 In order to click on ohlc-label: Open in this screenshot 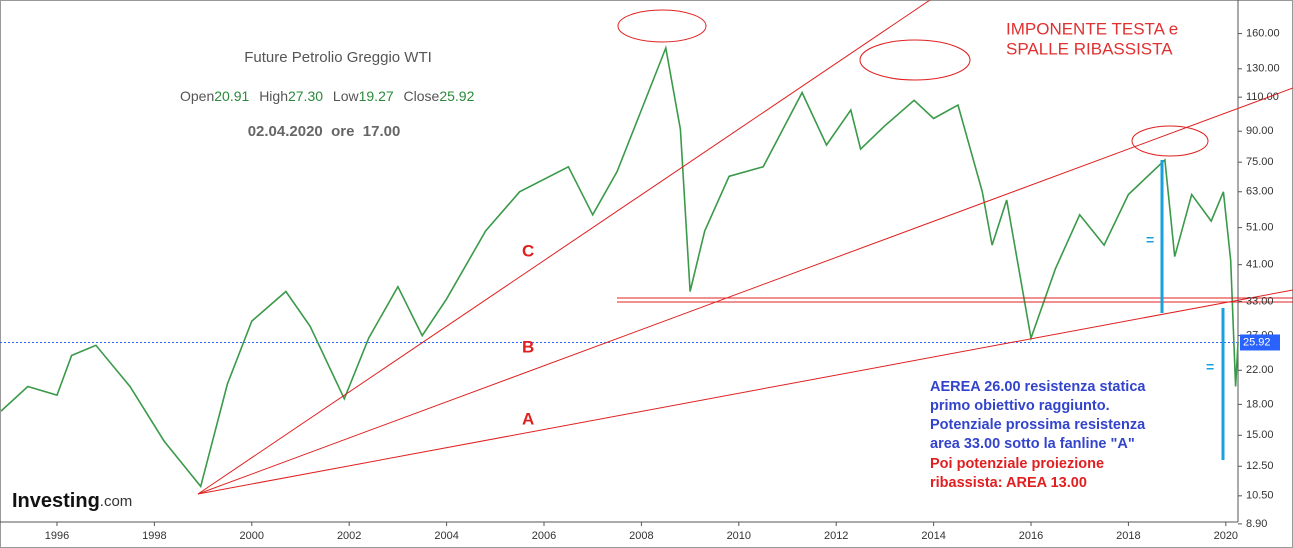, I will do `click(197, 96)`.